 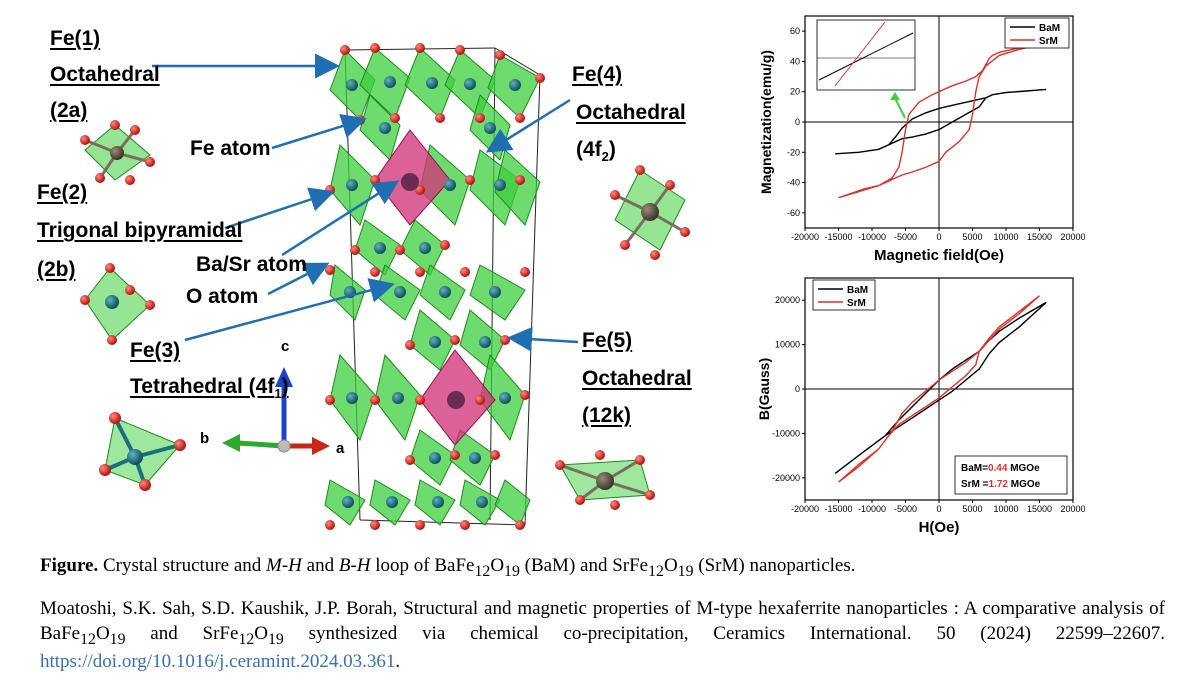 I want to click on y-tick-label: -60, so click(x=793, y=213).